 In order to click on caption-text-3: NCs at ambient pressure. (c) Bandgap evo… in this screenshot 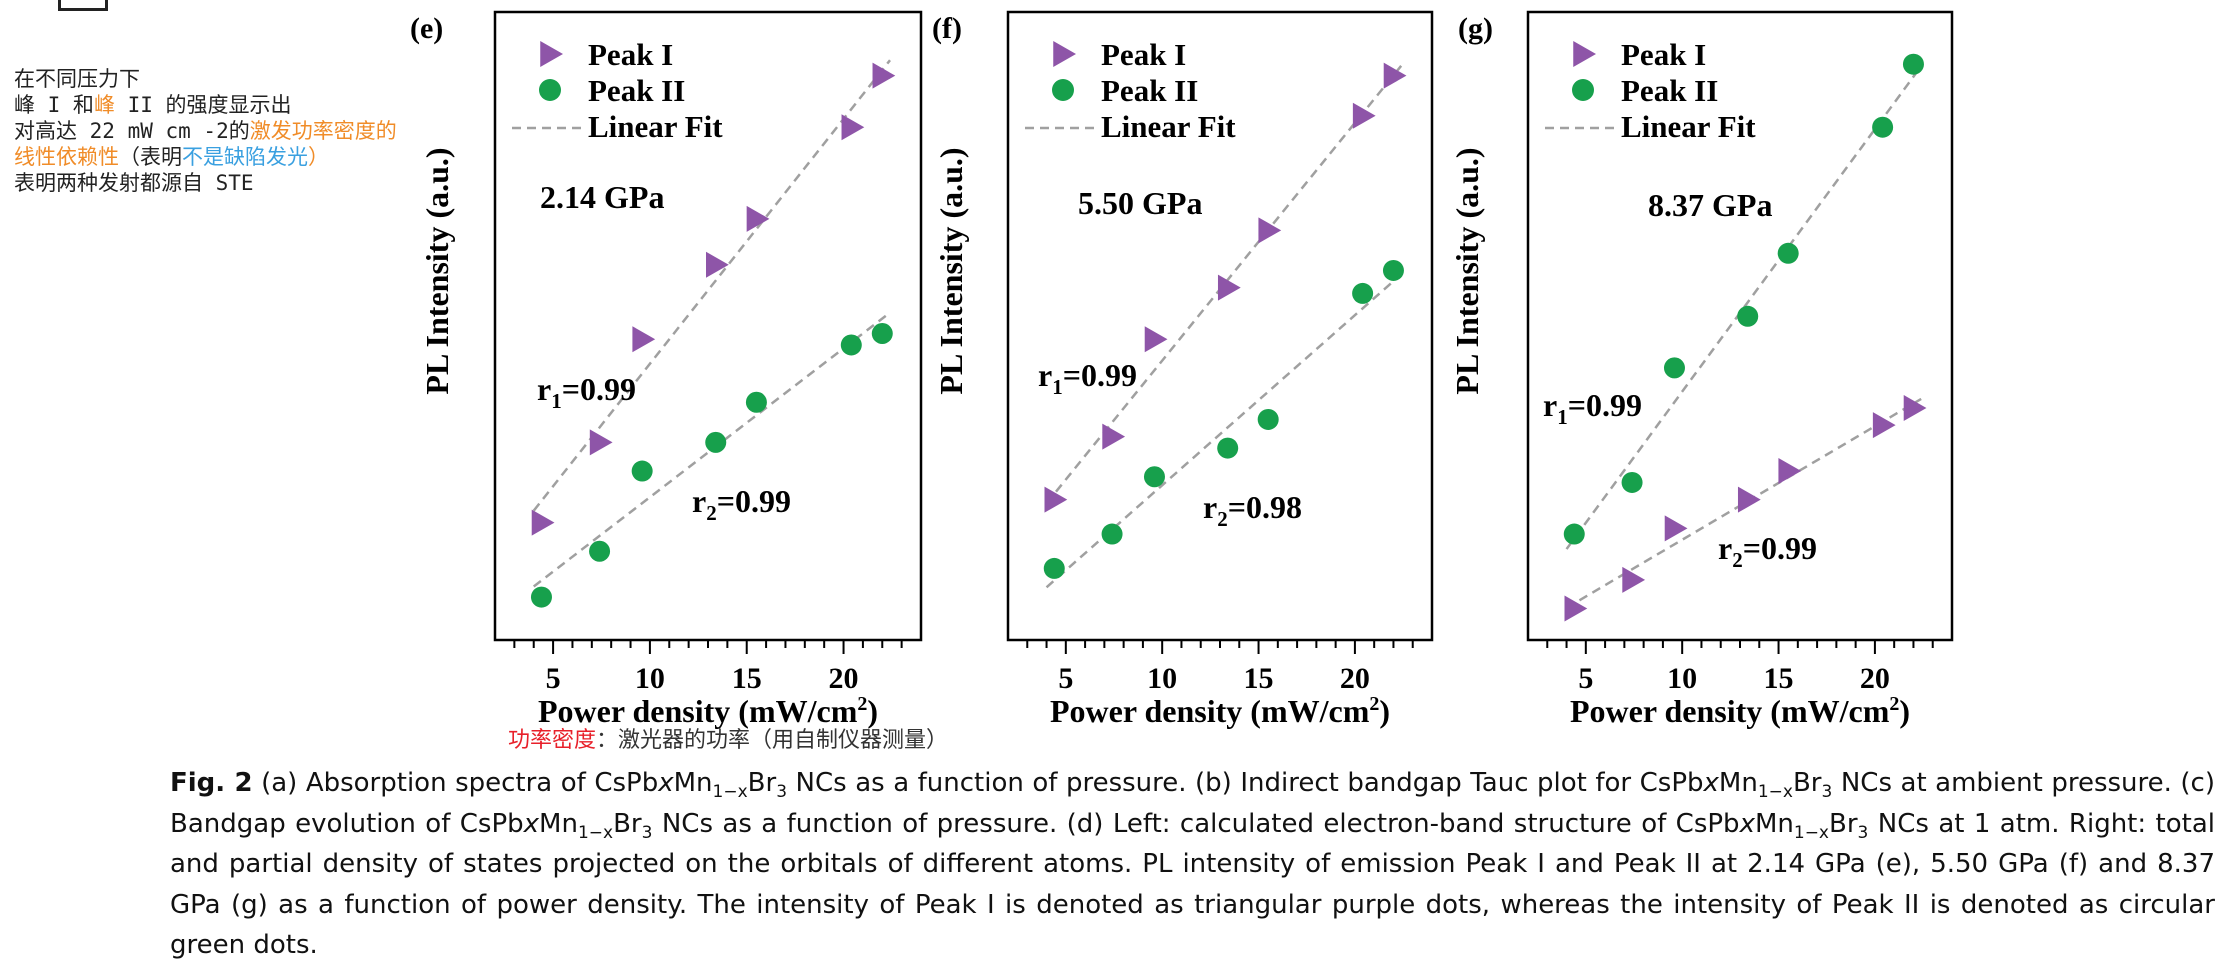, I will do `click(1192, 803)`.